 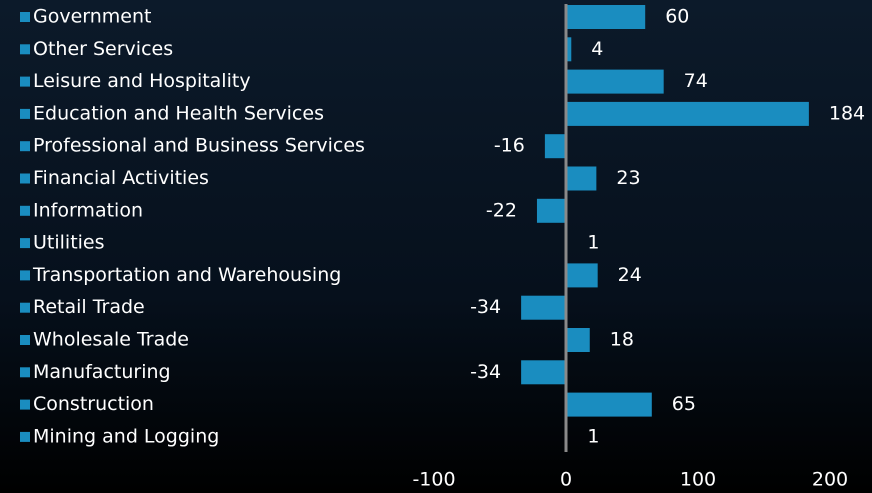 I want to click on data-label: 24, so click(x=630, y=275).